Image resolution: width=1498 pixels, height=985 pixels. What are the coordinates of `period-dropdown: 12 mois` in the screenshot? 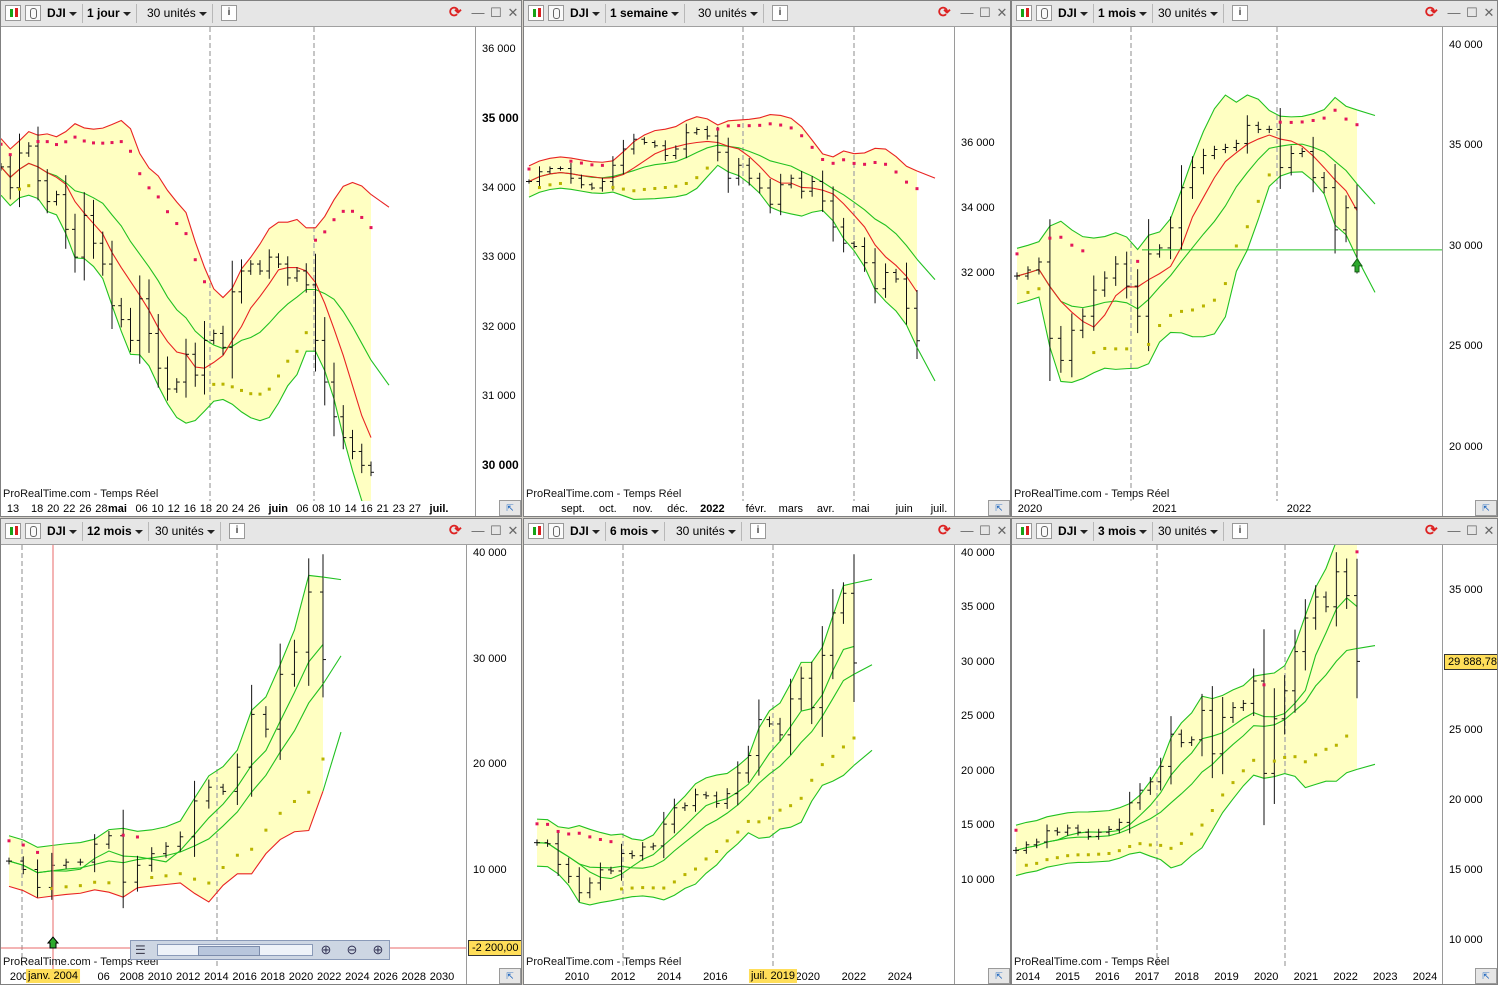 It's located at (116, 531).